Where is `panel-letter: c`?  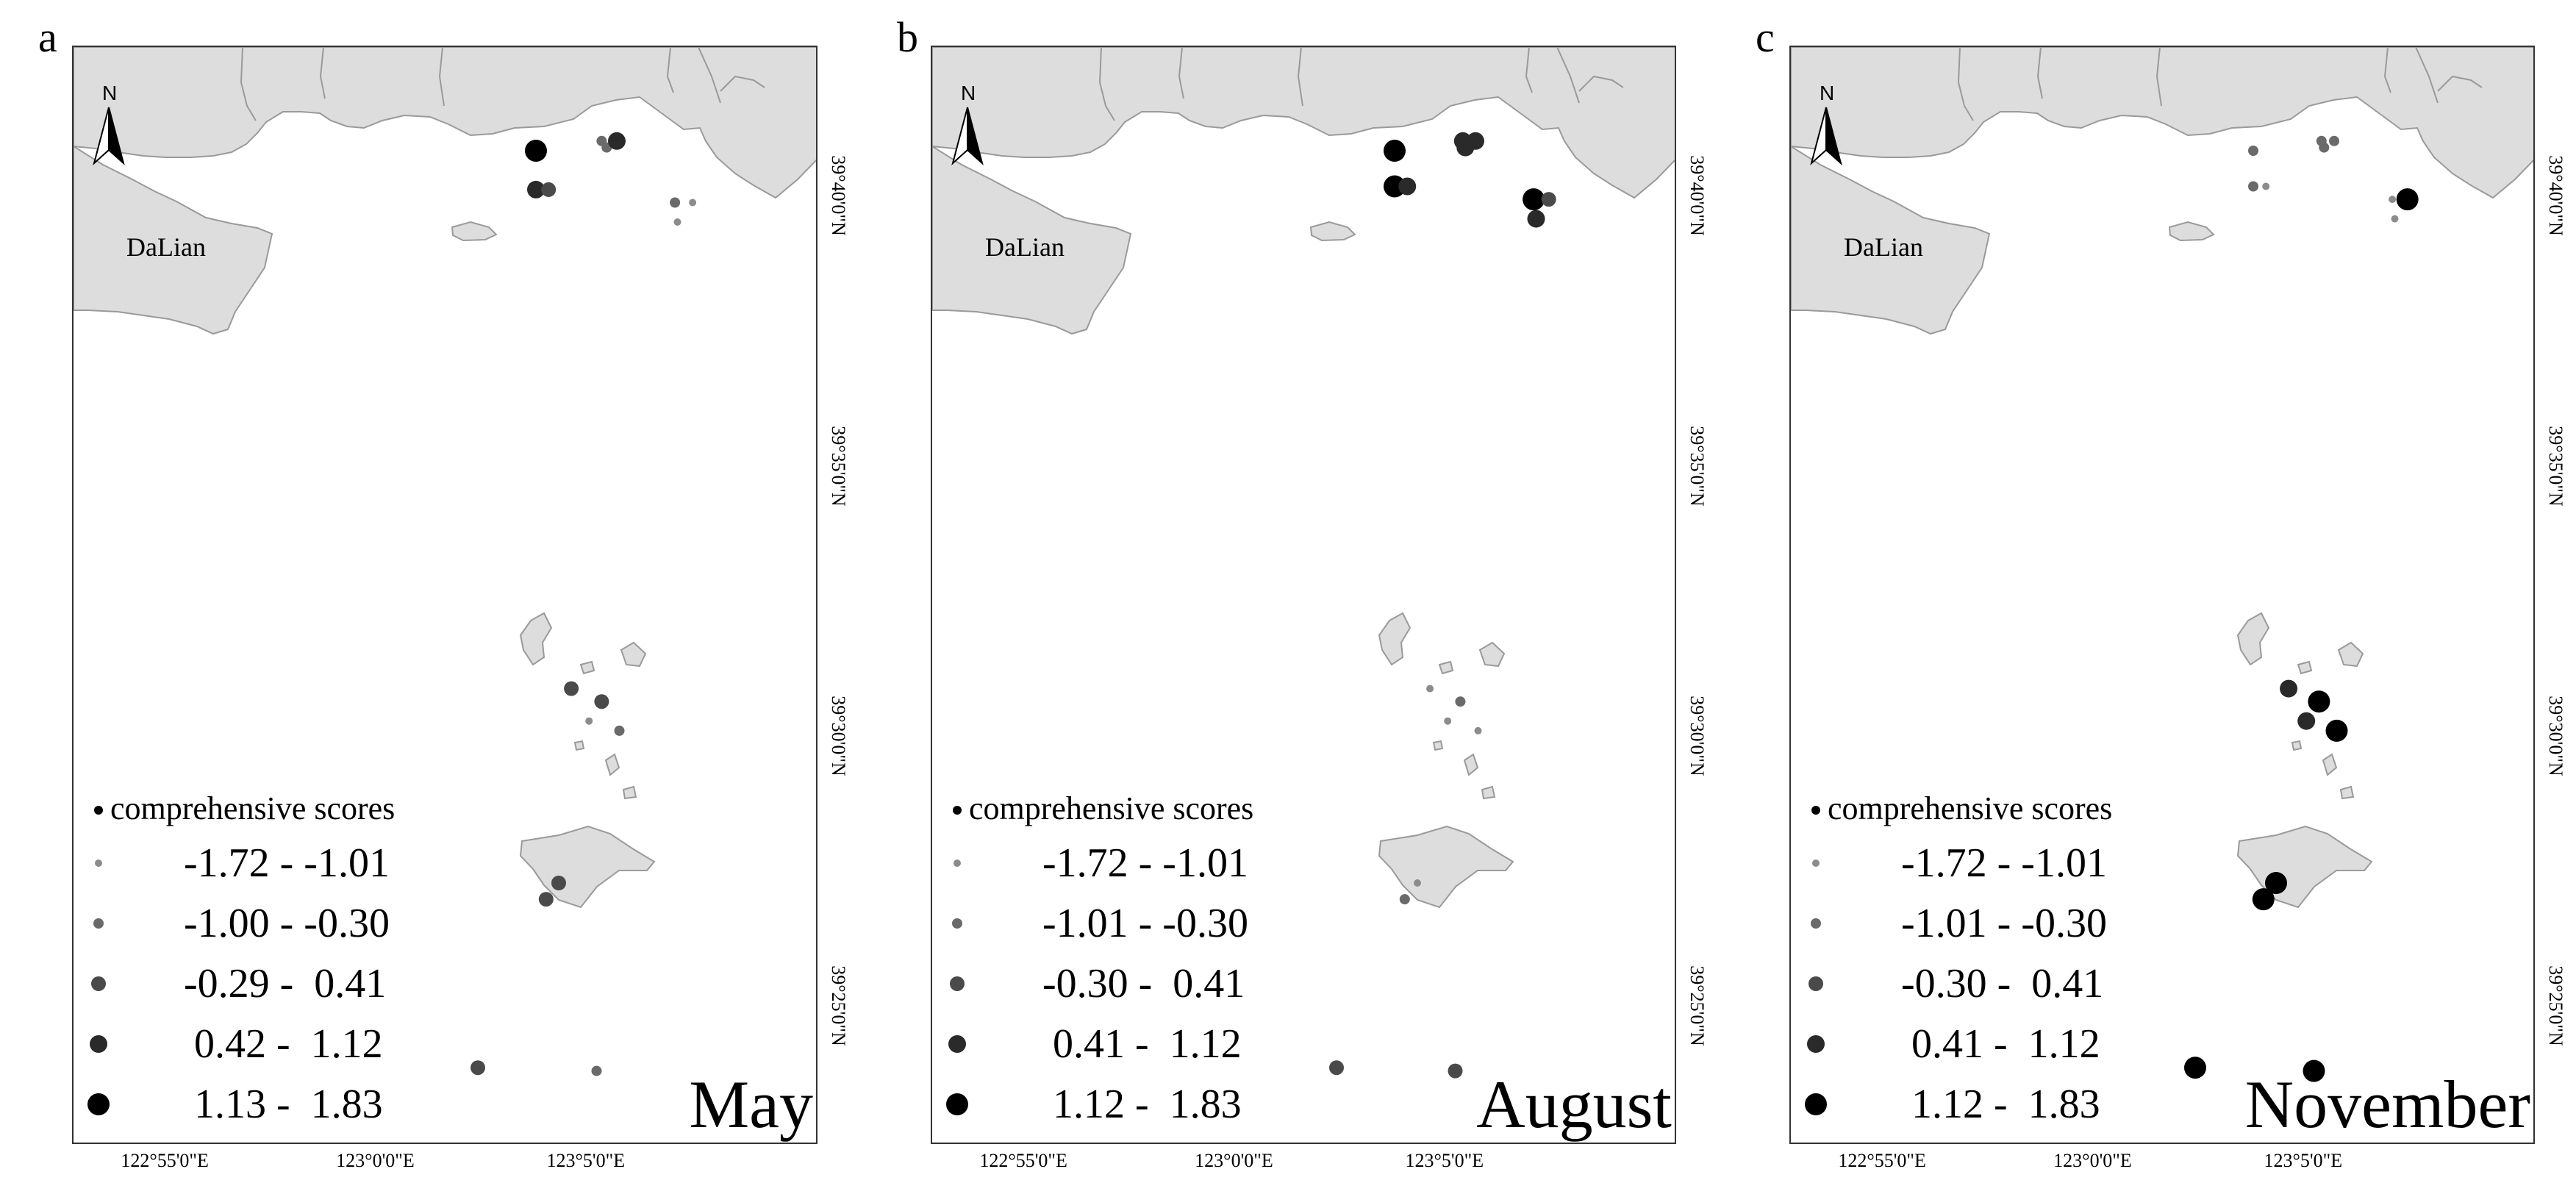 panel-letter: c is located at coordinates (1765, 37).